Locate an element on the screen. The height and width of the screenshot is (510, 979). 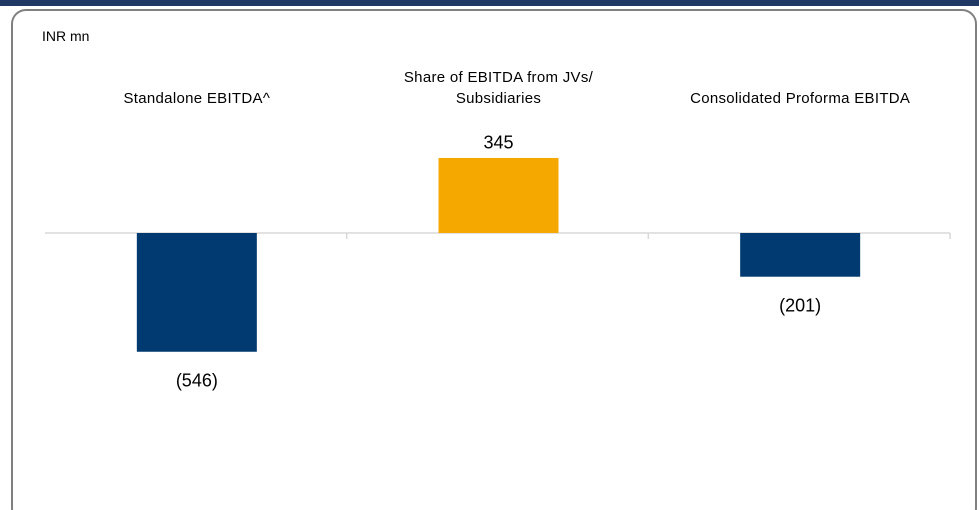
value-label: (546) is located at coordinates (197, 381).